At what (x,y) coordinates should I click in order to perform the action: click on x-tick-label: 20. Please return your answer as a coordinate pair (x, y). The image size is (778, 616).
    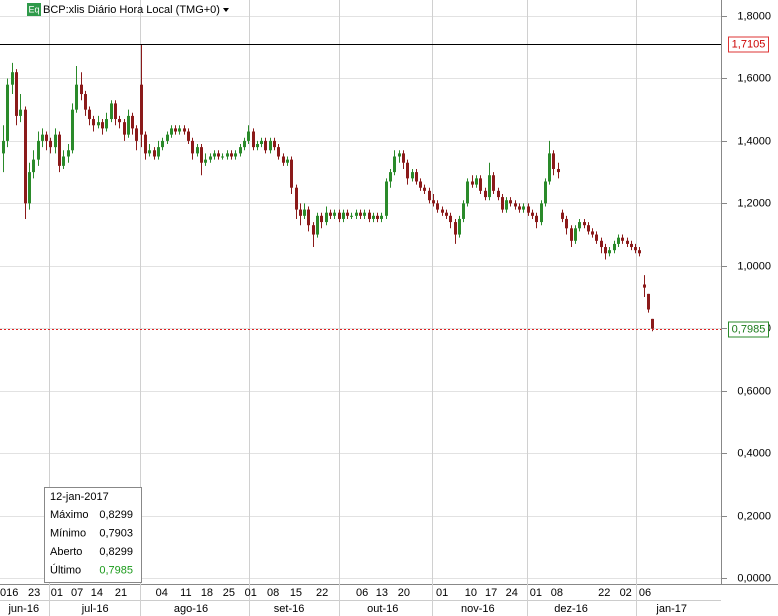
    Looking at the image, I should click on (404, 593).